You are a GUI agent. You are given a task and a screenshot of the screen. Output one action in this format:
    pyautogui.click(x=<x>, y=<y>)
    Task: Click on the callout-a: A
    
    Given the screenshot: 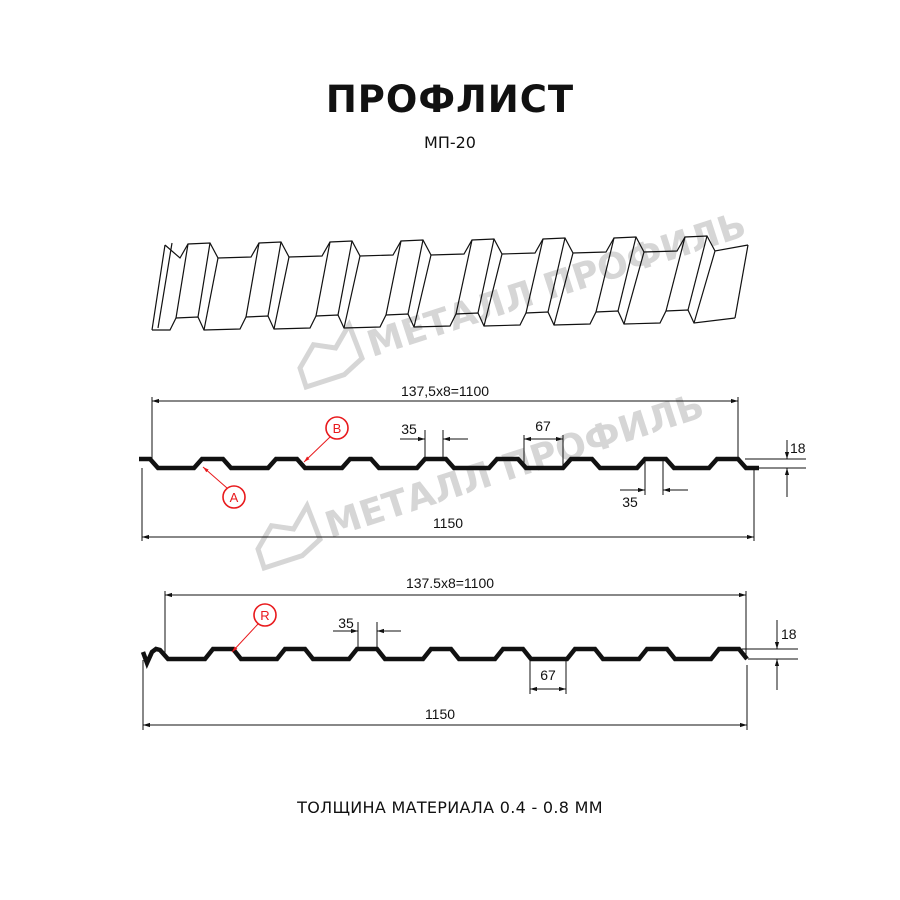 What is the action you would take?
    pyautogui.click(x=224, y=487)
    